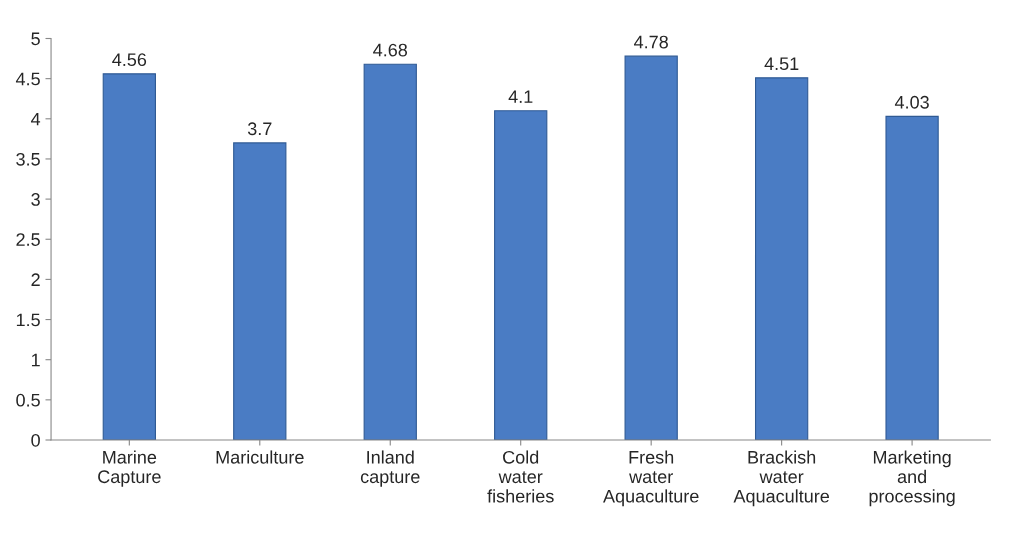 This screenshot has height=550, width=1021. What do you see at coordinates (35, 440) in the screenshot?
I see `y-tick-label: 0` at bounding box center [35, 440].